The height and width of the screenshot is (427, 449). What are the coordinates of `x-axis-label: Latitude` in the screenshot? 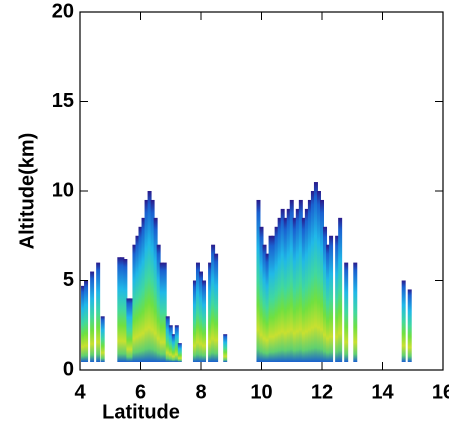 It's located at (141, 412).